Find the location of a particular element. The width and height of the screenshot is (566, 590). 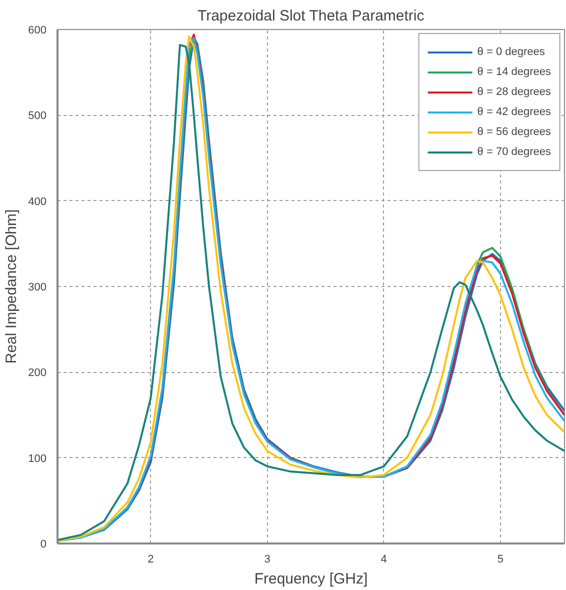

x-tick-label: 2 is located at coordinates (151, 560).